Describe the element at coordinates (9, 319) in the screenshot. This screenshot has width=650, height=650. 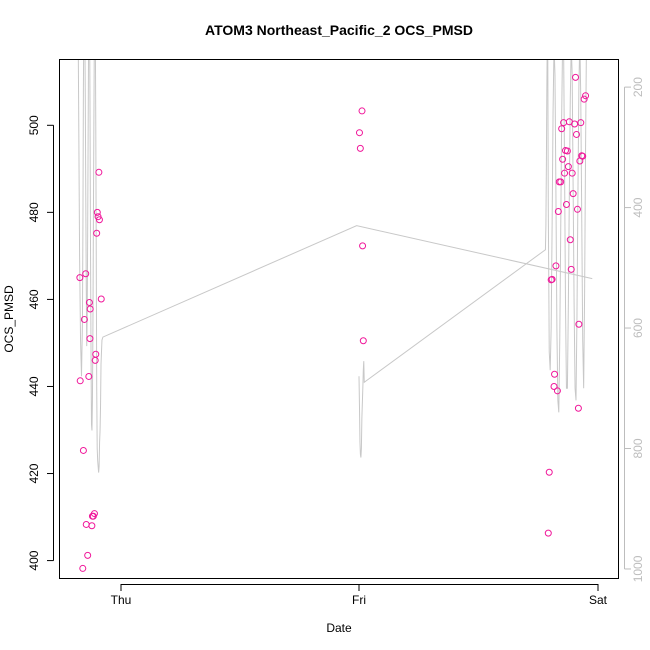
I see `y-axis-label: OCS_PMSD` at that location.